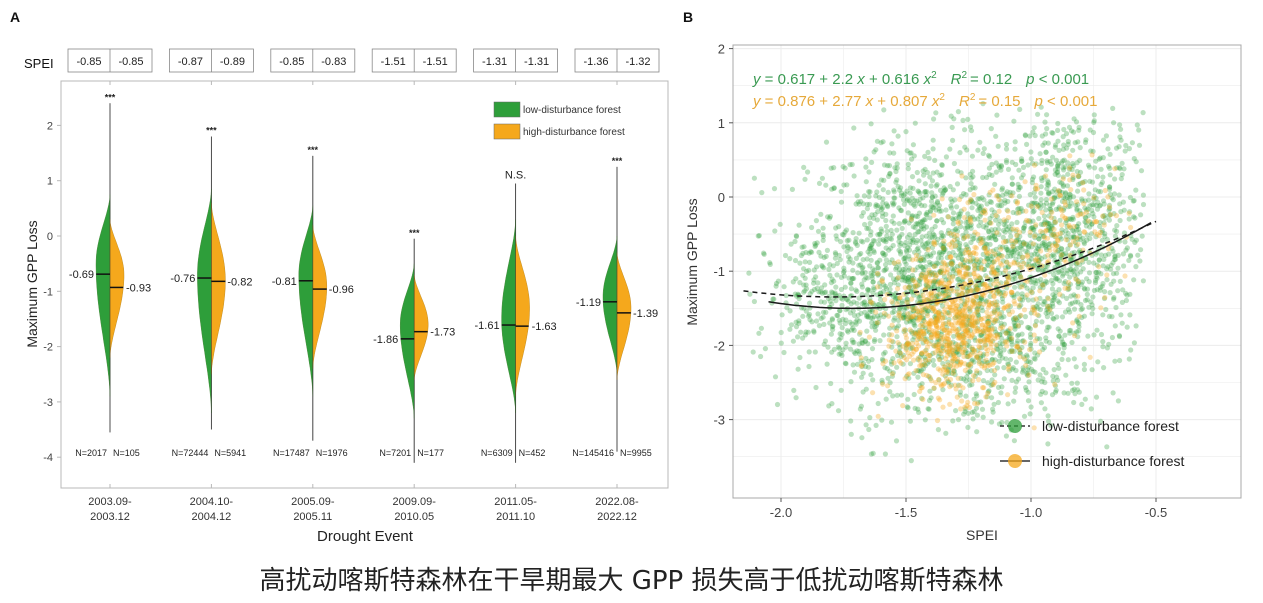 The height and width of the screenshot is (603, 1263). What do you see at coordinates (645, 314) in the screenshot?
I see `median-label-high: -1.39` at bounding box center [645, 314].